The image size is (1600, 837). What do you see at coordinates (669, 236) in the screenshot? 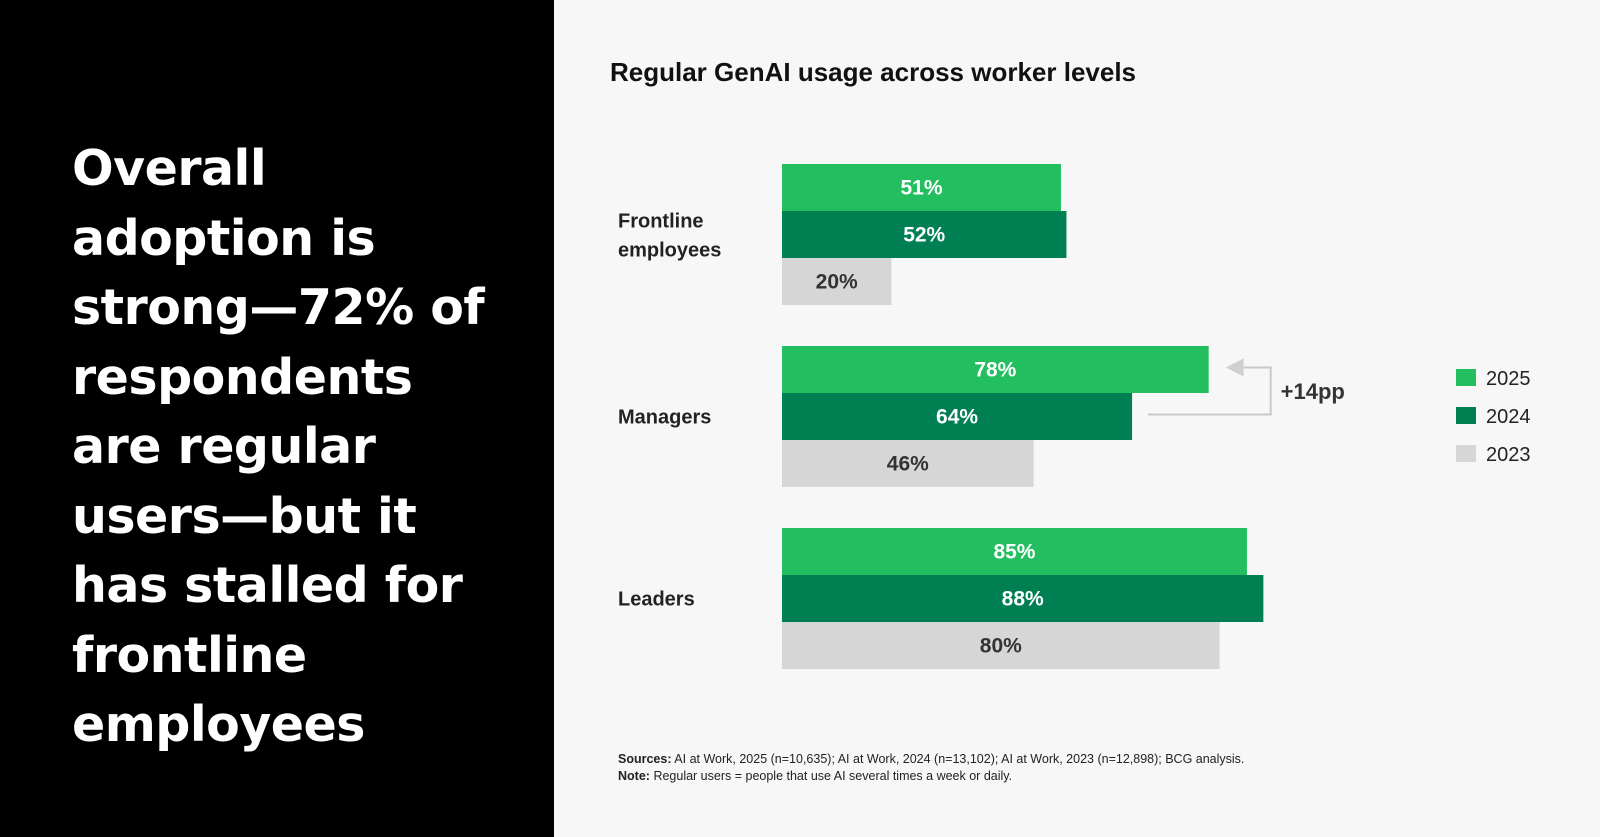
I see `category-label-frontline-employees: Frontline employees` at bounding box center [669, 236].